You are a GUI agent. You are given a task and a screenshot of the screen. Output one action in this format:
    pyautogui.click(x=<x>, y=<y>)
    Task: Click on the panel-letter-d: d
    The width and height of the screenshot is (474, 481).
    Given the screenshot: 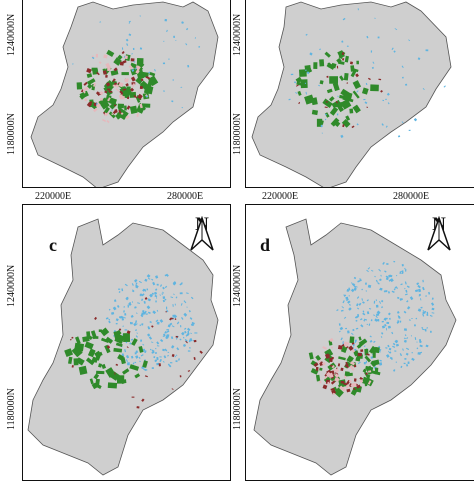 What is the action you would take?
    pyautogui.click(x=265, y=245)
    